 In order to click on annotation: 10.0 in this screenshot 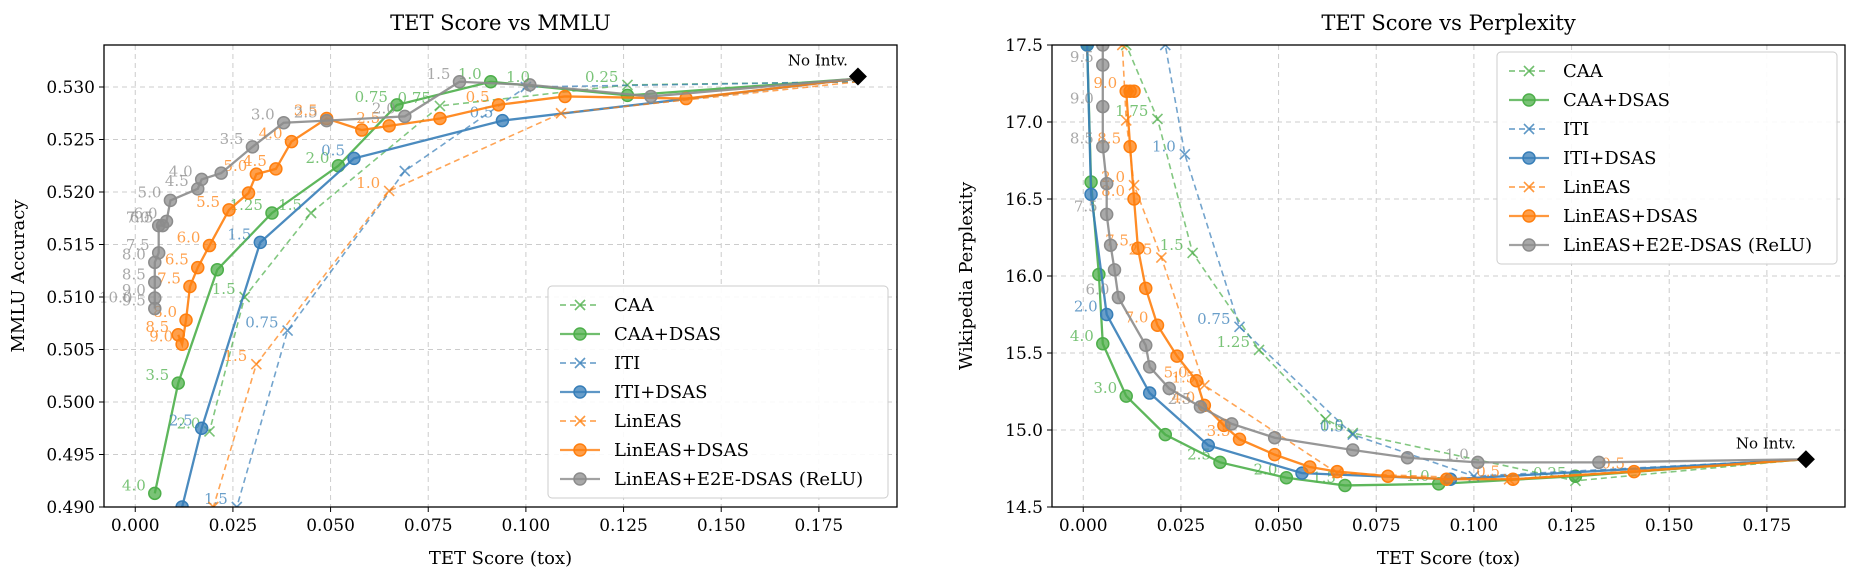, I will do `click(115, 297)`.